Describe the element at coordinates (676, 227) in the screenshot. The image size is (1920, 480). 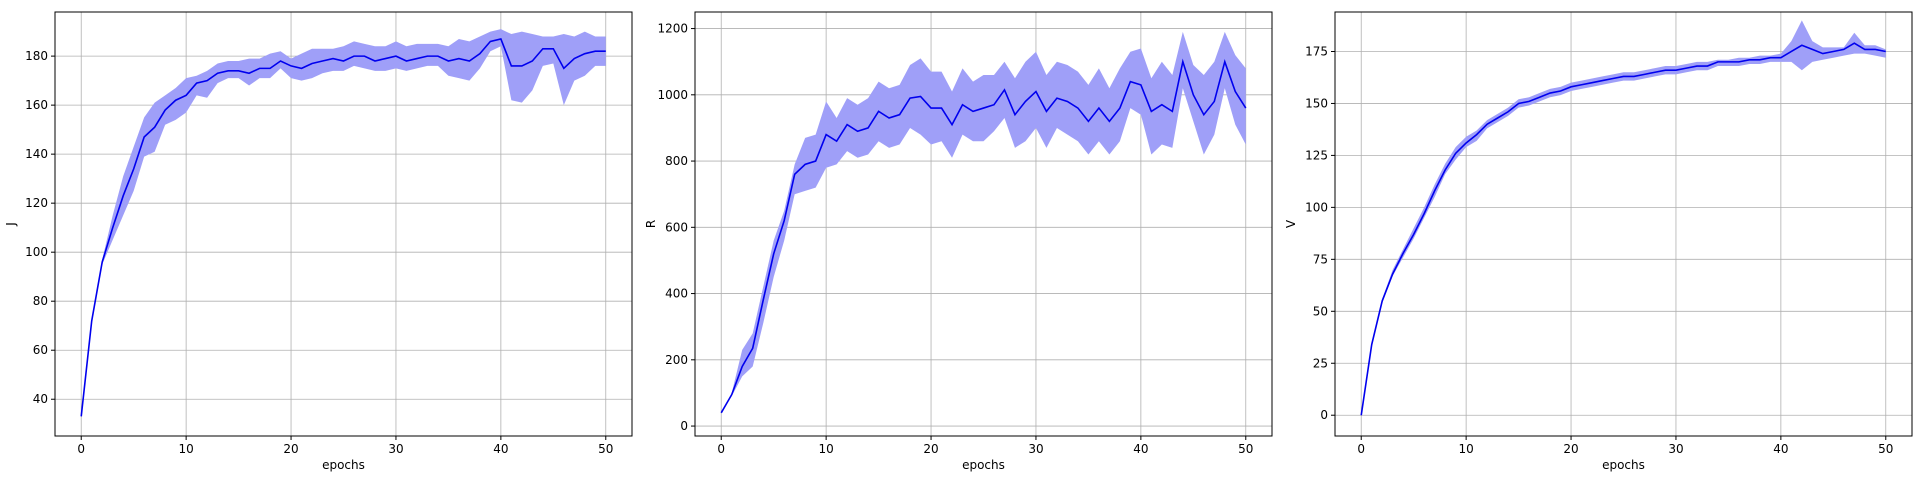
I see `y-tick-label: 600` at that location.